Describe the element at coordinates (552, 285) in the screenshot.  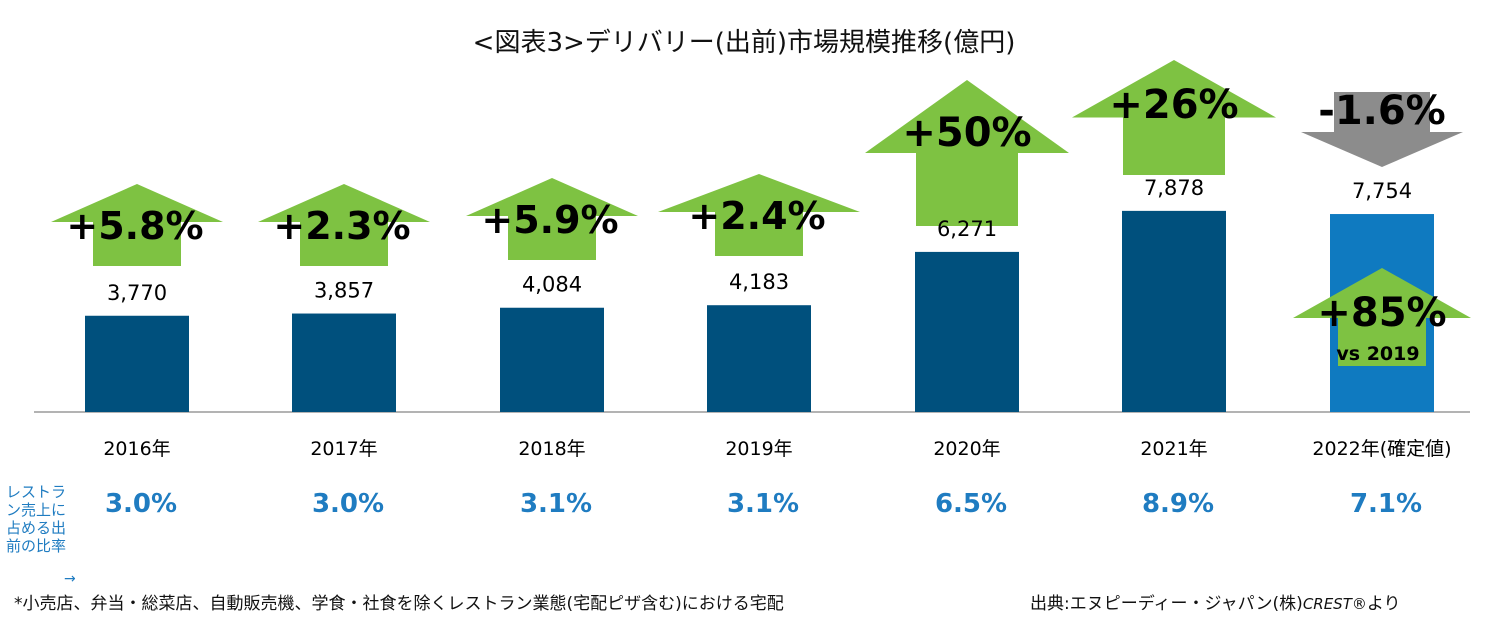
I see `bar-value-label: 4,084` at that location.